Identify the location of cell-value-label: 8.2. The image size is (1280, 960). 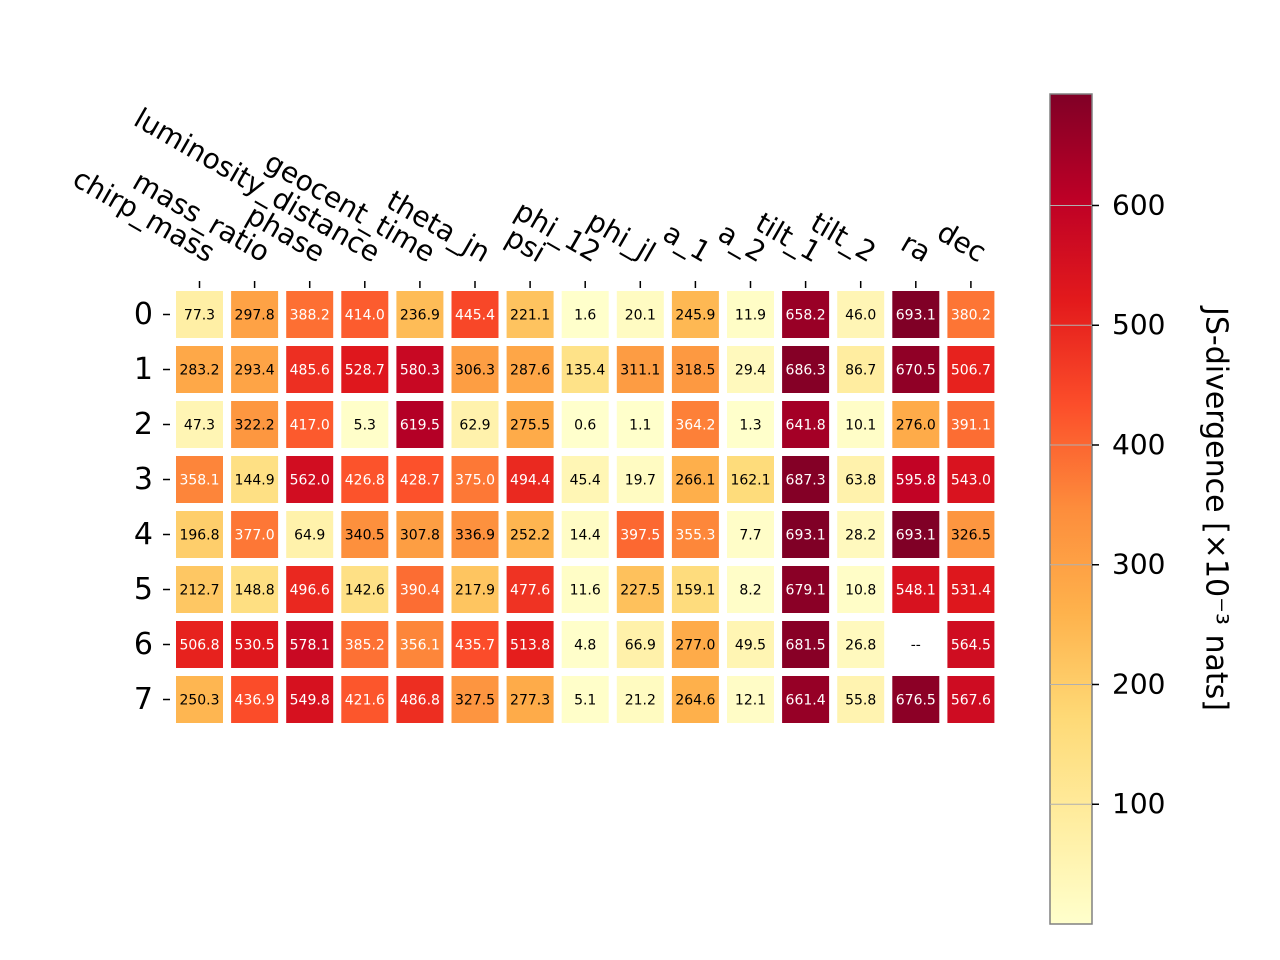
(750, 591).